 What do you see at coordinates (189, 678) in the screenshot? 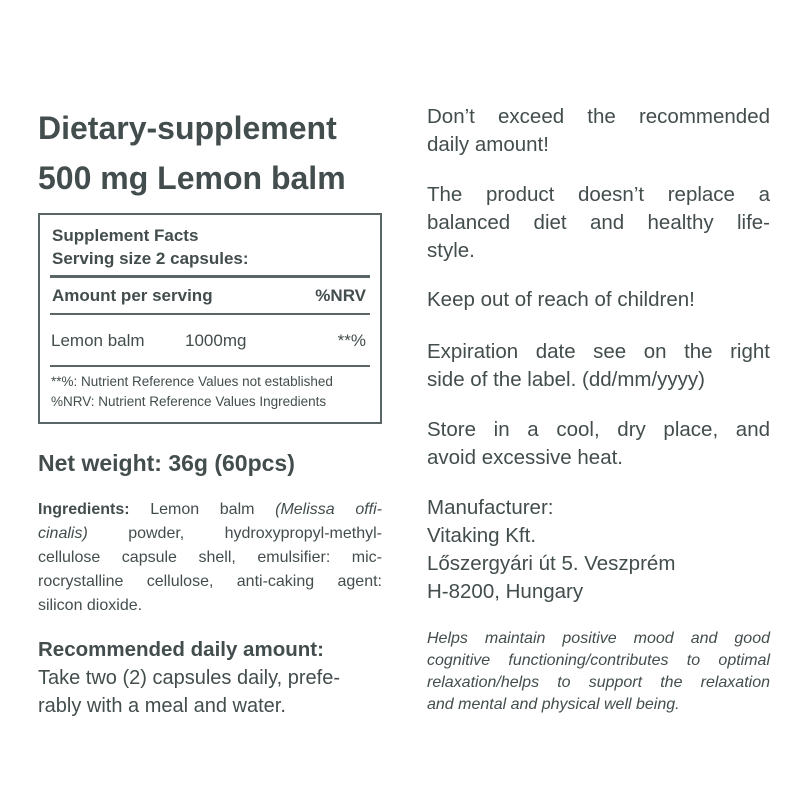
I see `recommended-text: Take two (2) capsules daily, prefe-` at bounding box center [189, 678].